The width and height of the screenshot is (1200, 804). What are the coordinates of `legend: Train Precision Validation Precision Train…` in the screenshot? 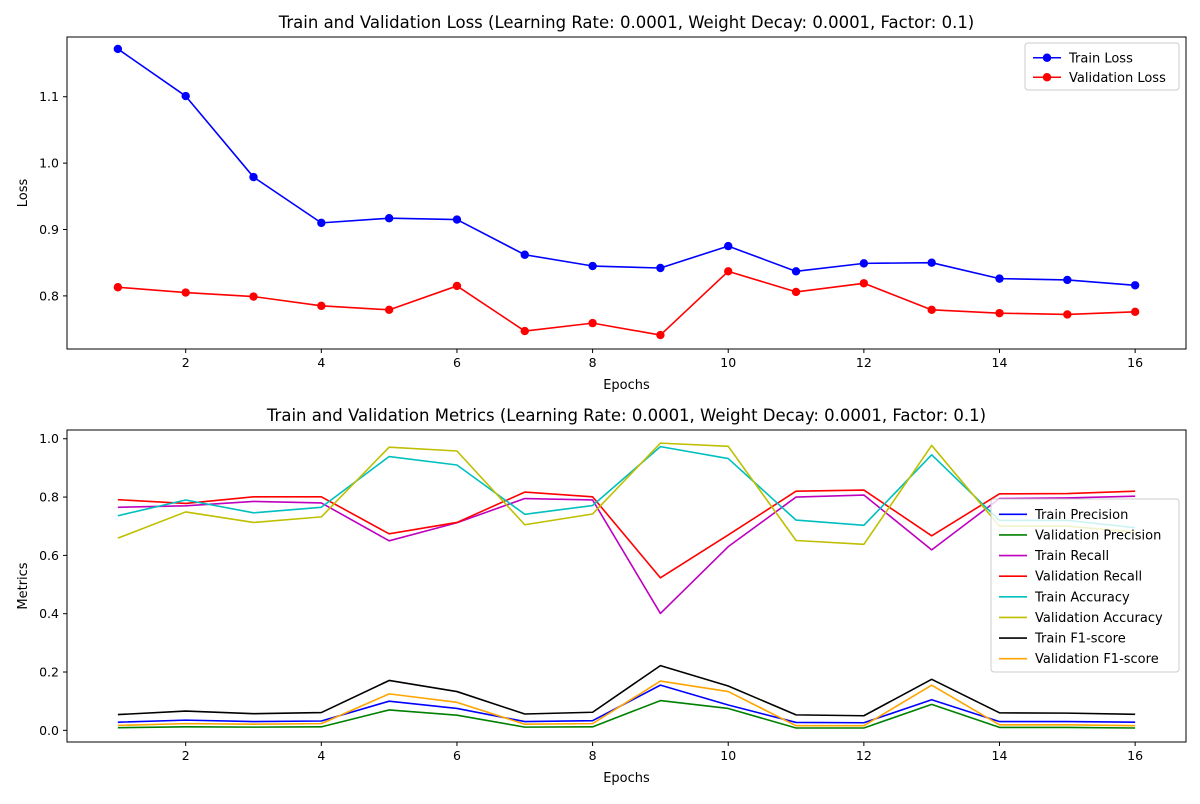 It's located at (1085, 585).